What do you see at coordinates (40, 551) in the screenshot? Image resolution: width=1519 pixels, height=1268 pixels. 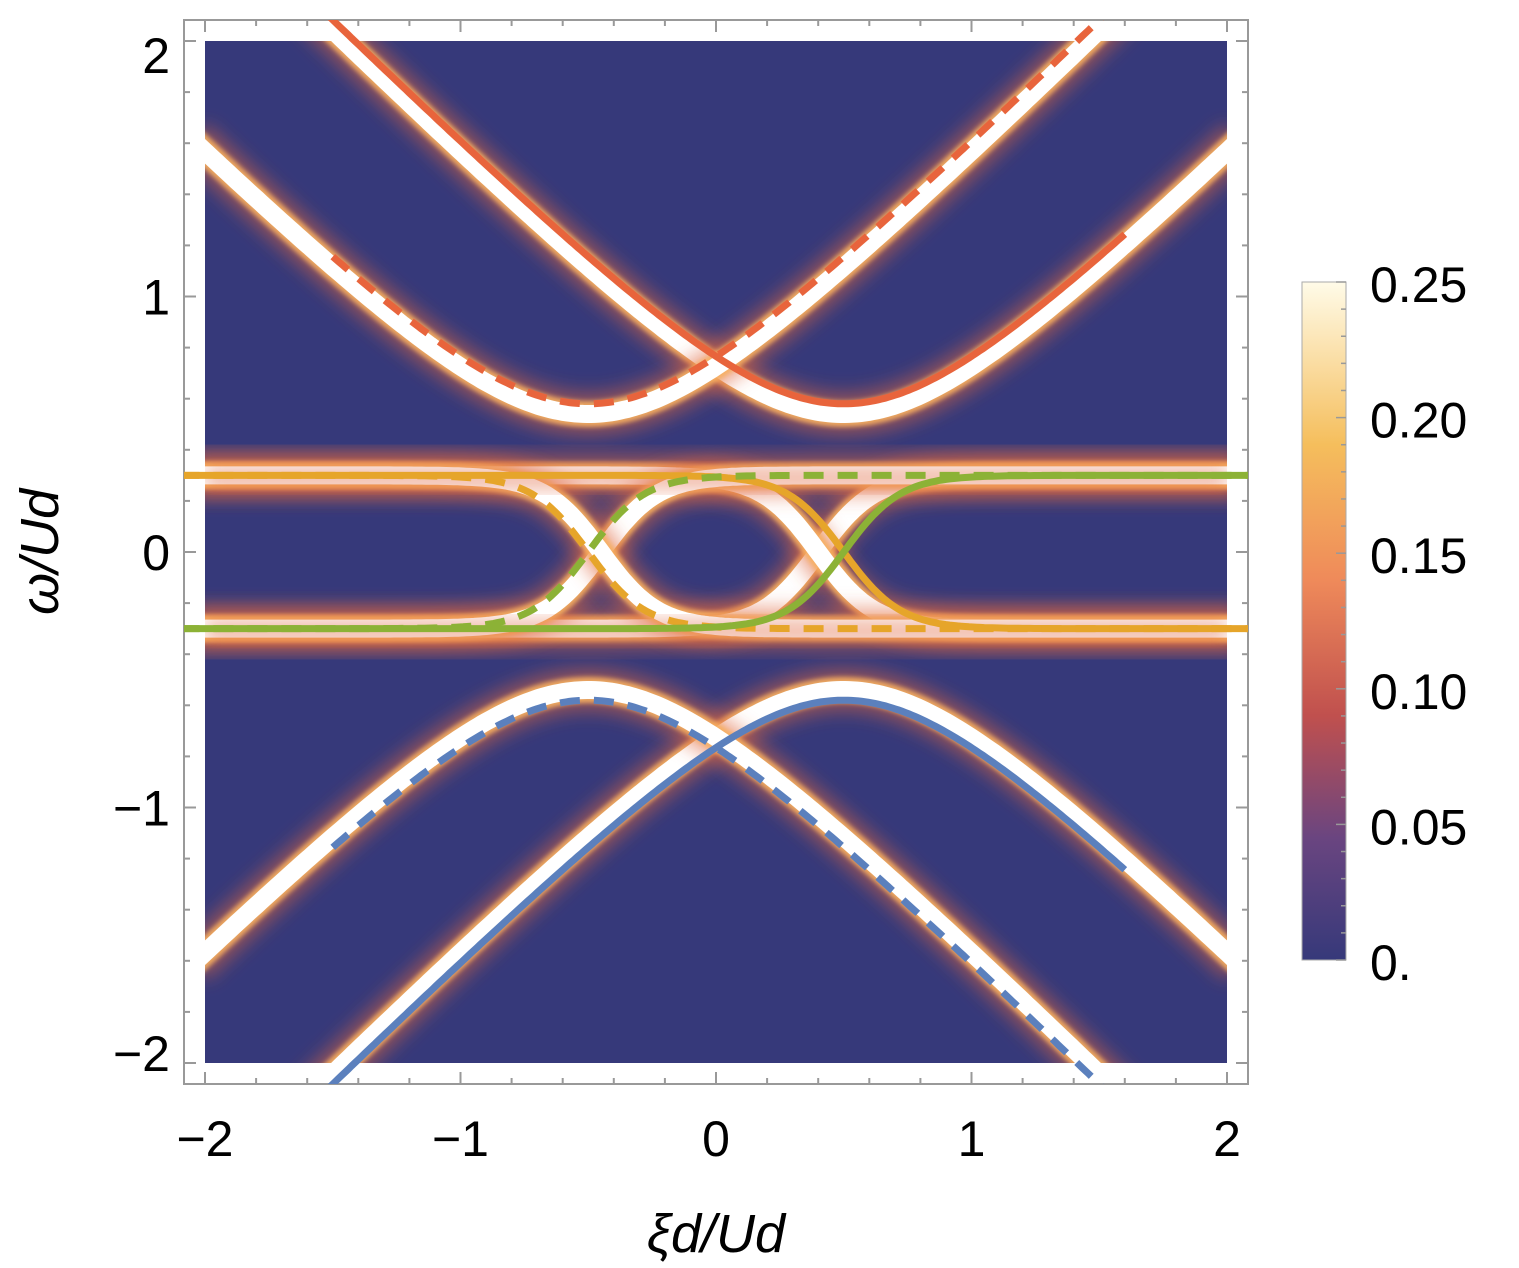 I see `y-axis-label: ω/Ud` at bounding box center [40, 551].